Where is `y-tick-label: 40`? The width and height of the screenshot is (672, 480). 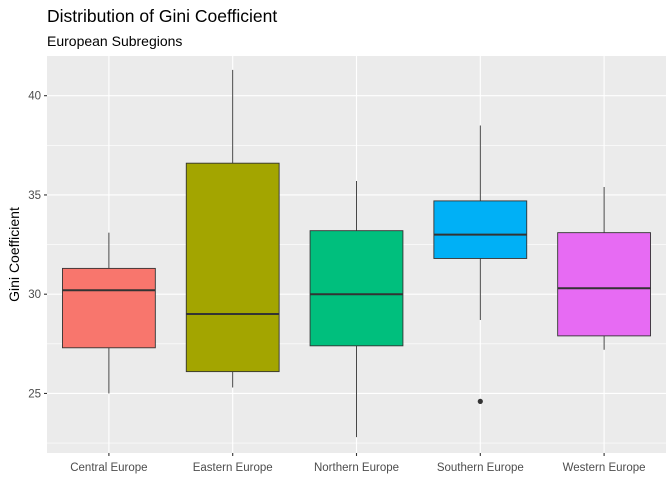
y-tick-label: 40 is located at coordinates (34, 97).